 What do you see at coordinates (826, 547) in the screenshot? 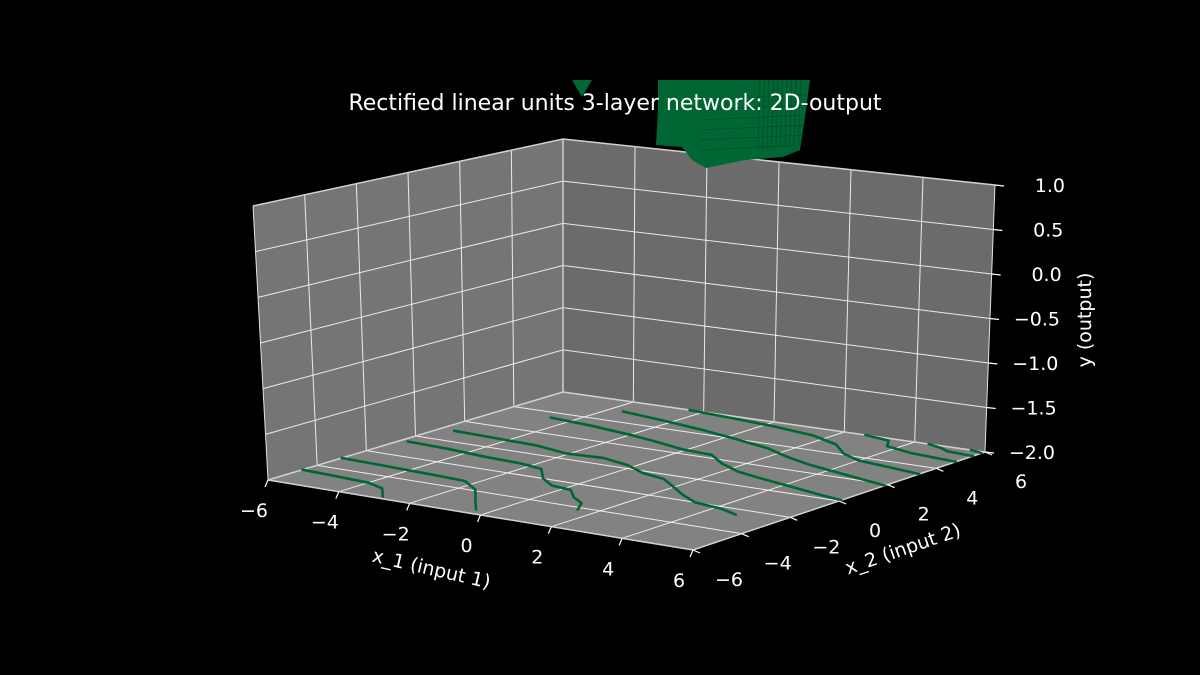
I see `y-tick-label: −2` at bounding box center [826, 547].